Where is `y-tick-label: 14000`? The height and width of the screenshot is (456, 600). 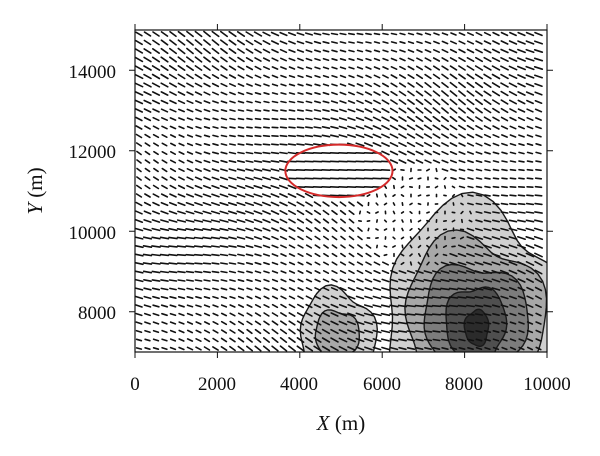 y-tick-label: 14000 is located at coordinates (93, 72).